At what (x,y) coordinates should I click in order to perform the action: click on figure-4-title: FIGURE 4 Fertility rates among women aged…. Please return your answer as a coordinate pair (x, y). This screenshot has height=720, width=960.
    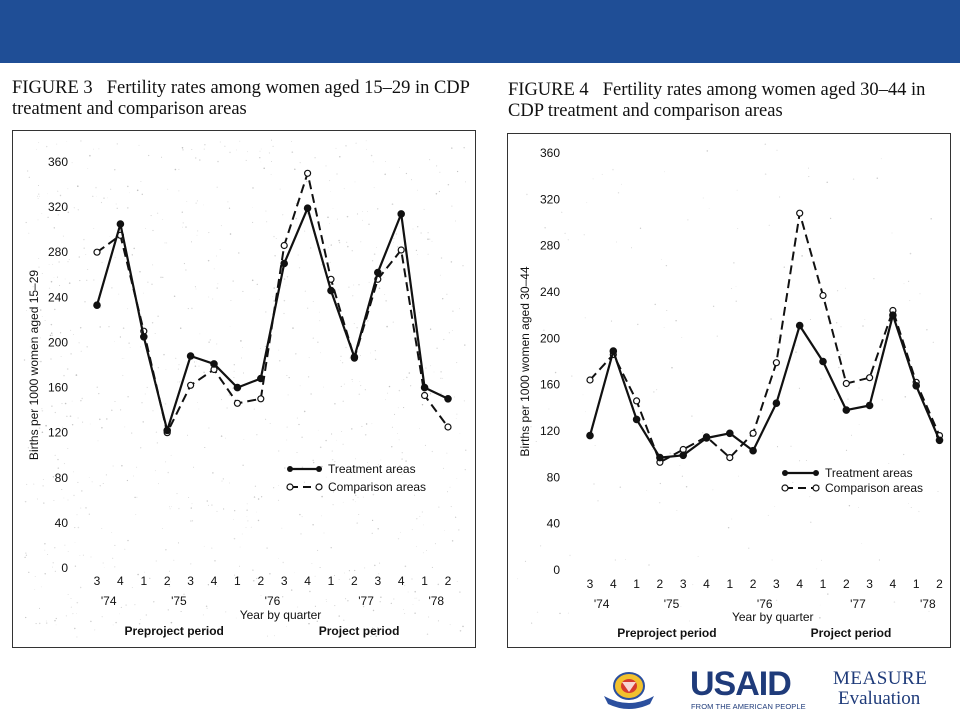
    Looking at the image, I should click on (717, 100).